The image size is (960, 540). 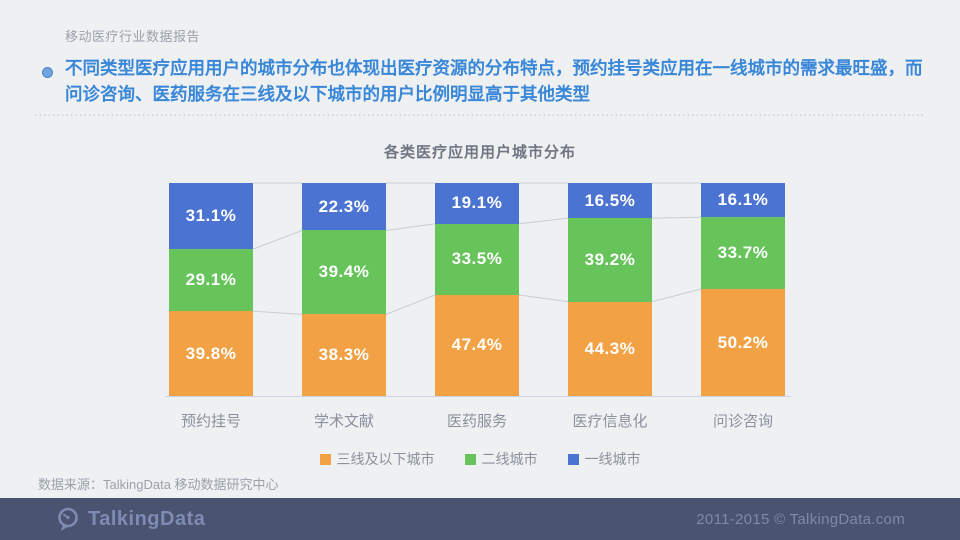 What do you see at coordinates (385, 459) in the screenshot?
I see `legend-label: 三线及以下城市` at bounding box center [385, 459].